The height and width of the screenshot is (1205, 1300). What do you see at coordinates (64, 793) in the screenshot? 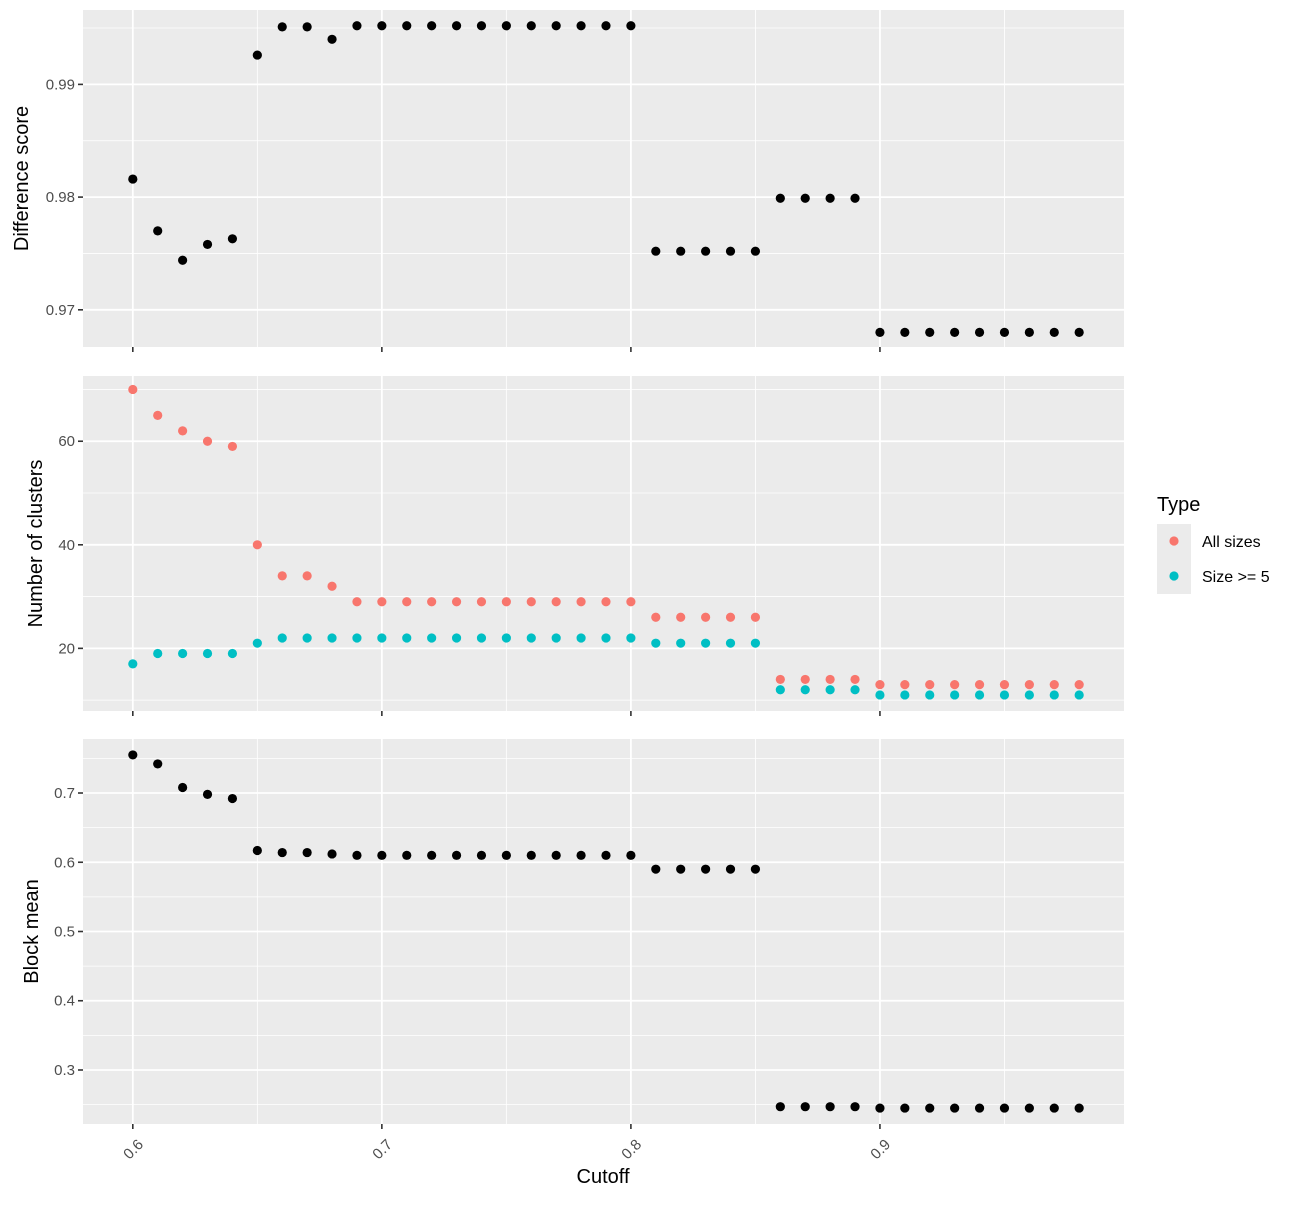
I see `y-tick-label: 0.7` at bounding box center [64, 793].